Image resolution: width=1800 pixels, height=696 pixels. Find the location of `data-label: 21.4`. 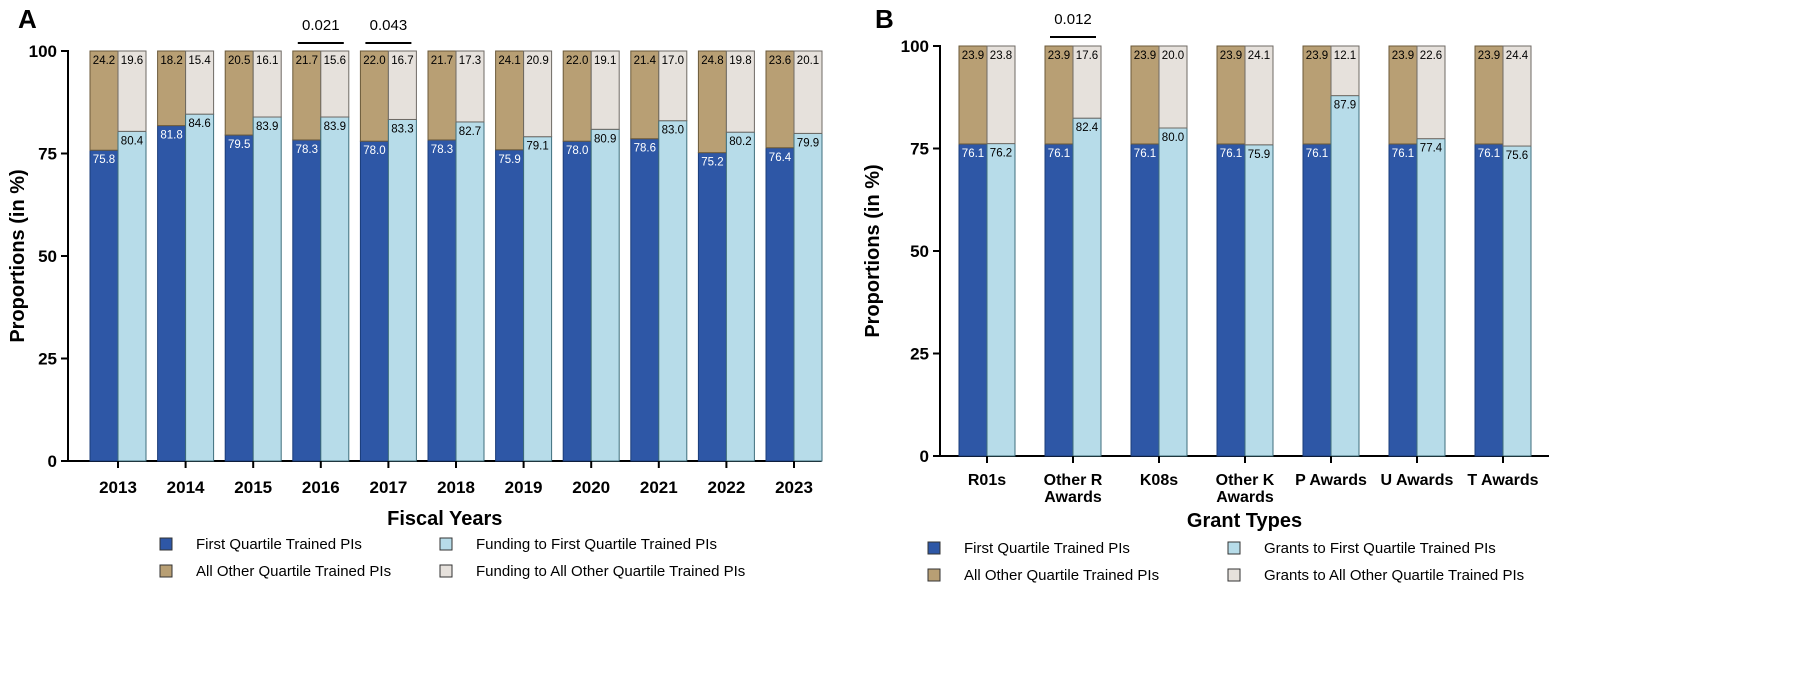

data-label: 21.4 is located at coordinates (645, 61).